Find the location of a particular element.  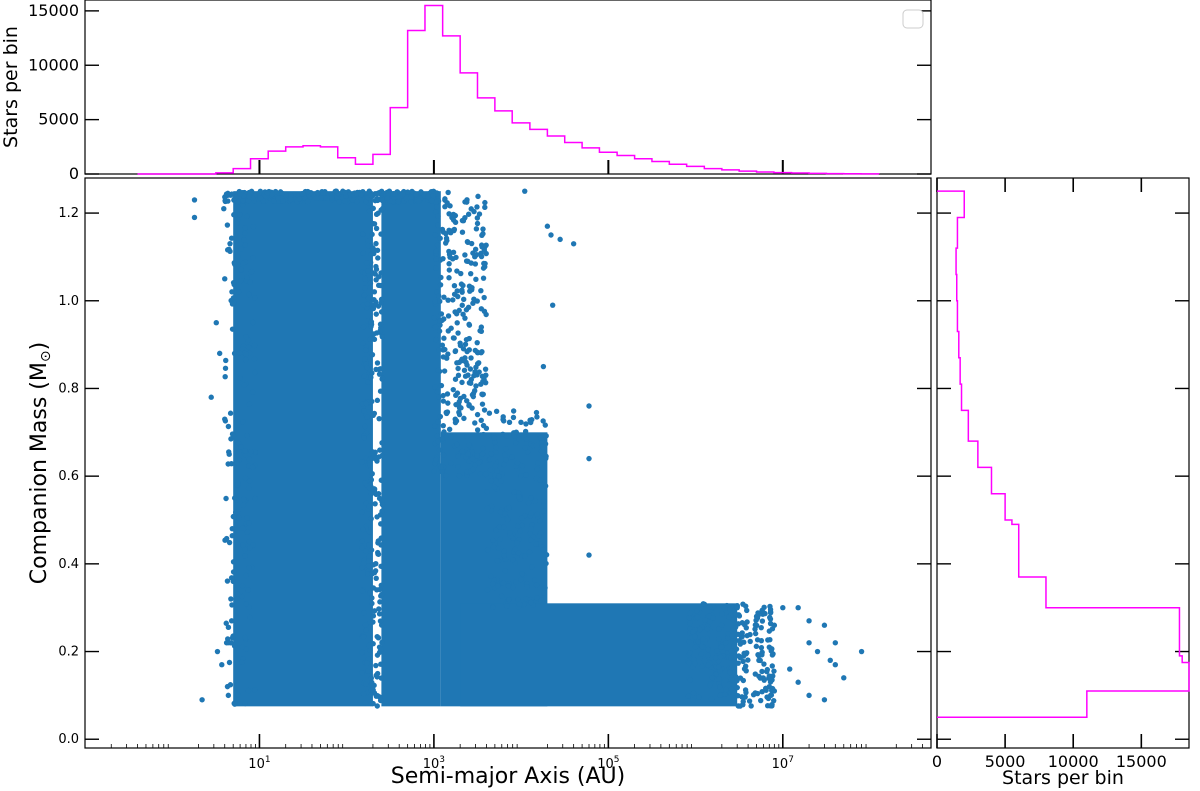

dense-region-wide-binary-band is located at coordinates (411, 449).